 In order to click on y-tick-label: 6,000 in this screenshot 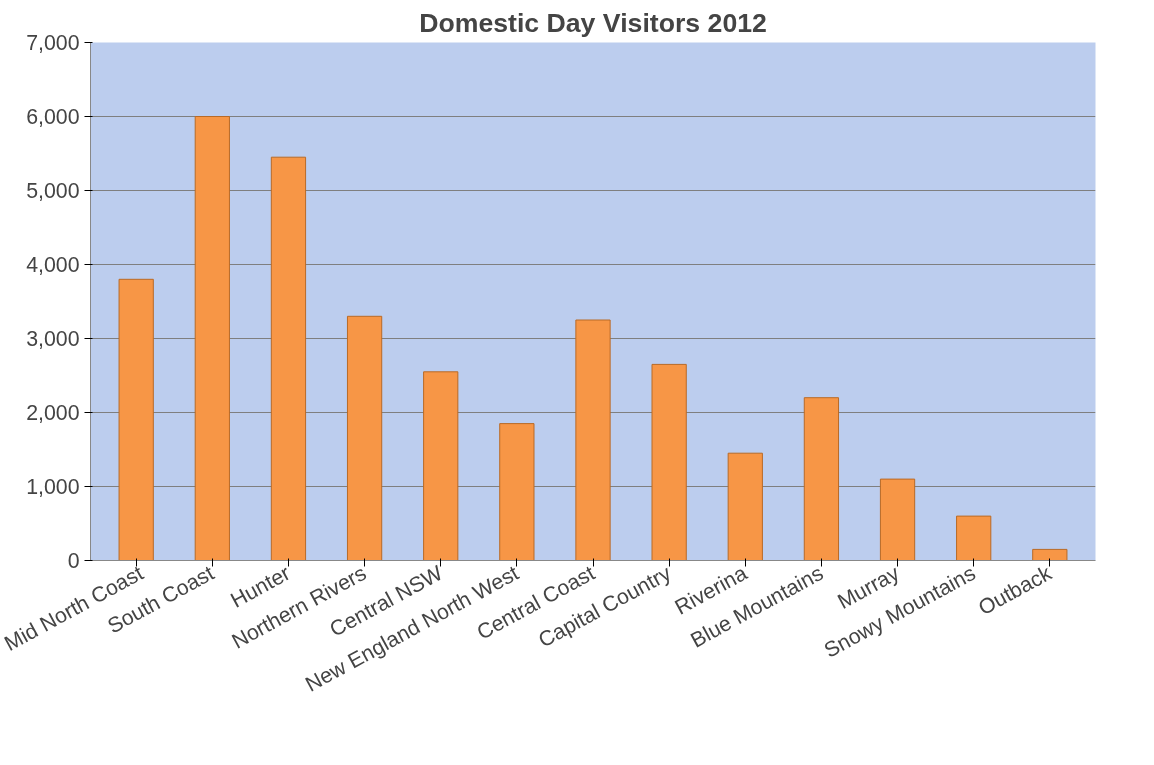, I will do `click(53, 117)`.